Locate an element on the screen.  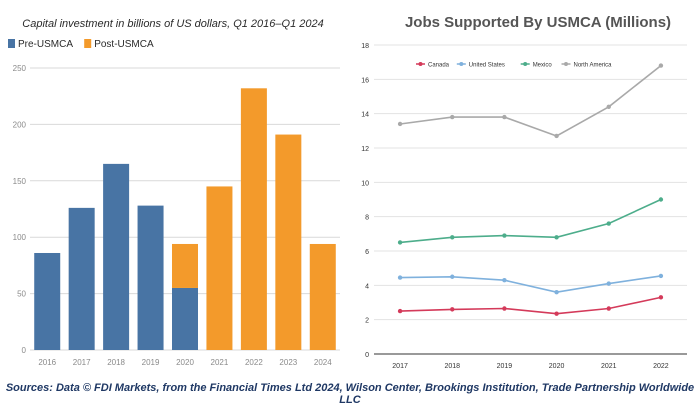
bar-ytick-label: 150 is located at coordinates (20, 181).